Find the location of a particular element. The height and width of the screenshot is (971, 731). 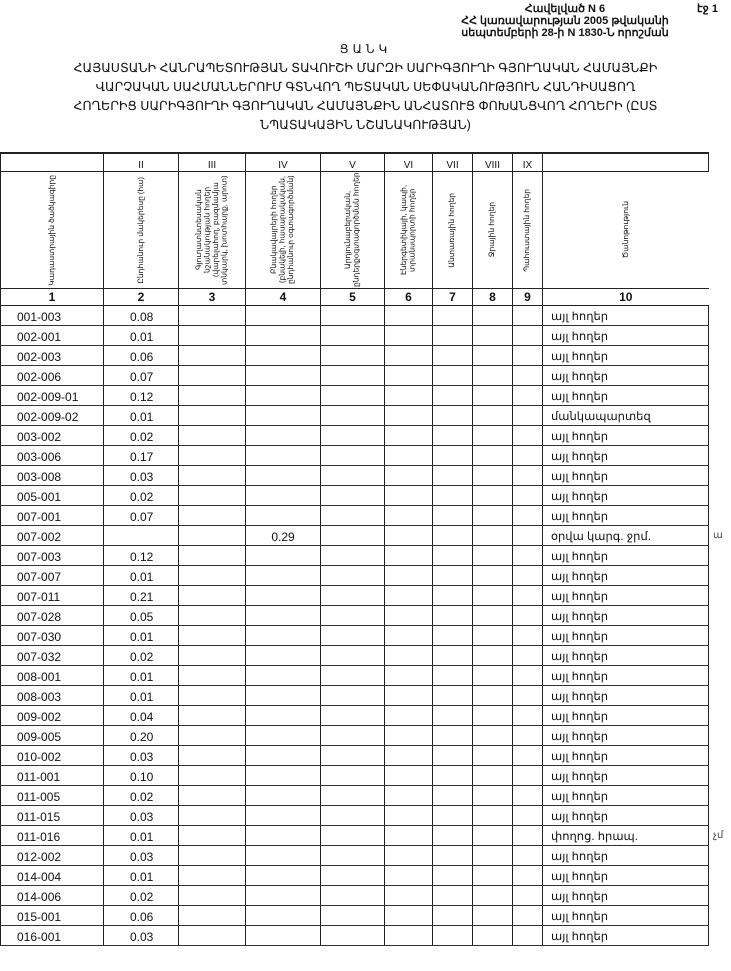

cadastral-code-cell: 001-003 is located at coordinates (52, 315).